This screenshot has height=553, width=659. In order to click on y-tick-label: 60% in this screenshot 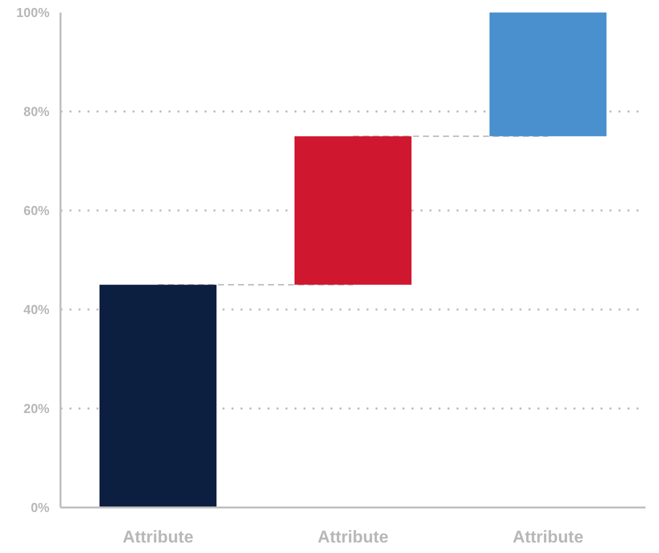, I will do `click(36, 210)`.